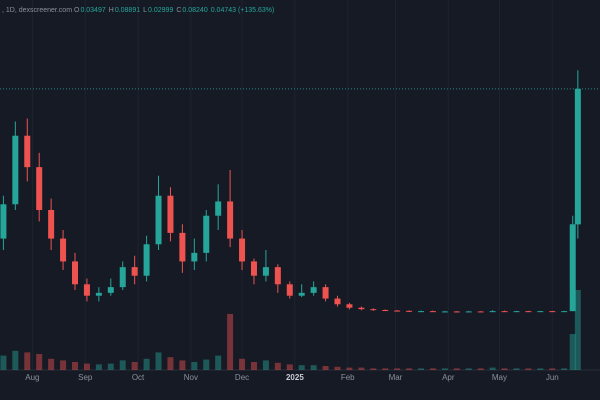 Image resolution: width=600 pixels, height=400 pixels. I want to click on header-change: 0.04743 (+135.63%), so click(242, 10).